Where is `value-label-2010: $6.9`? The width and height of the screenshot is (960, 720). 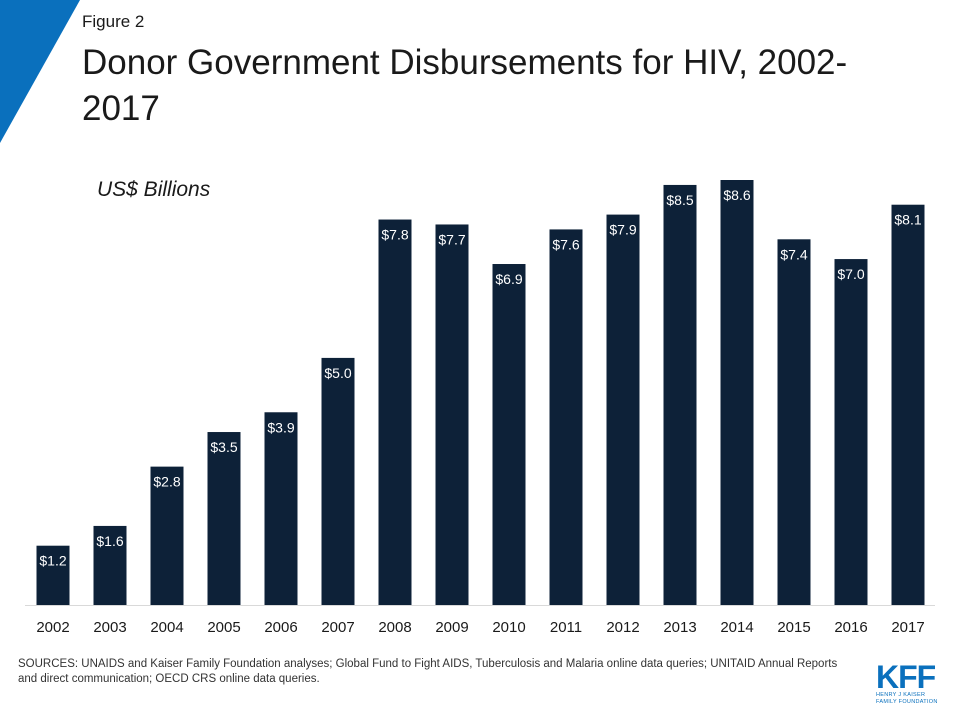
value-label-2010: $6.9 is located at coordinates (508, 279).